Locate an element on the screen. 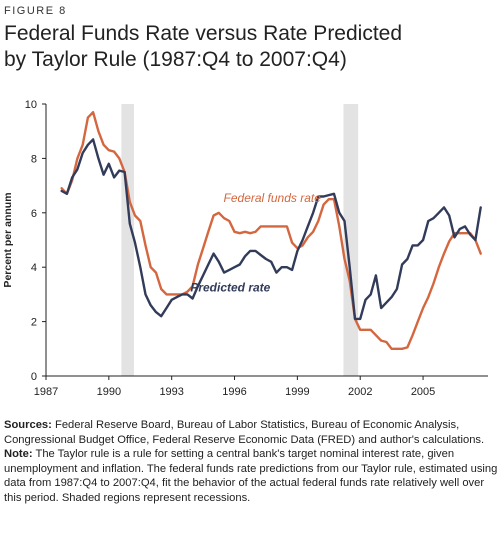  note-label: Note: is located at coordinates (18, 454).